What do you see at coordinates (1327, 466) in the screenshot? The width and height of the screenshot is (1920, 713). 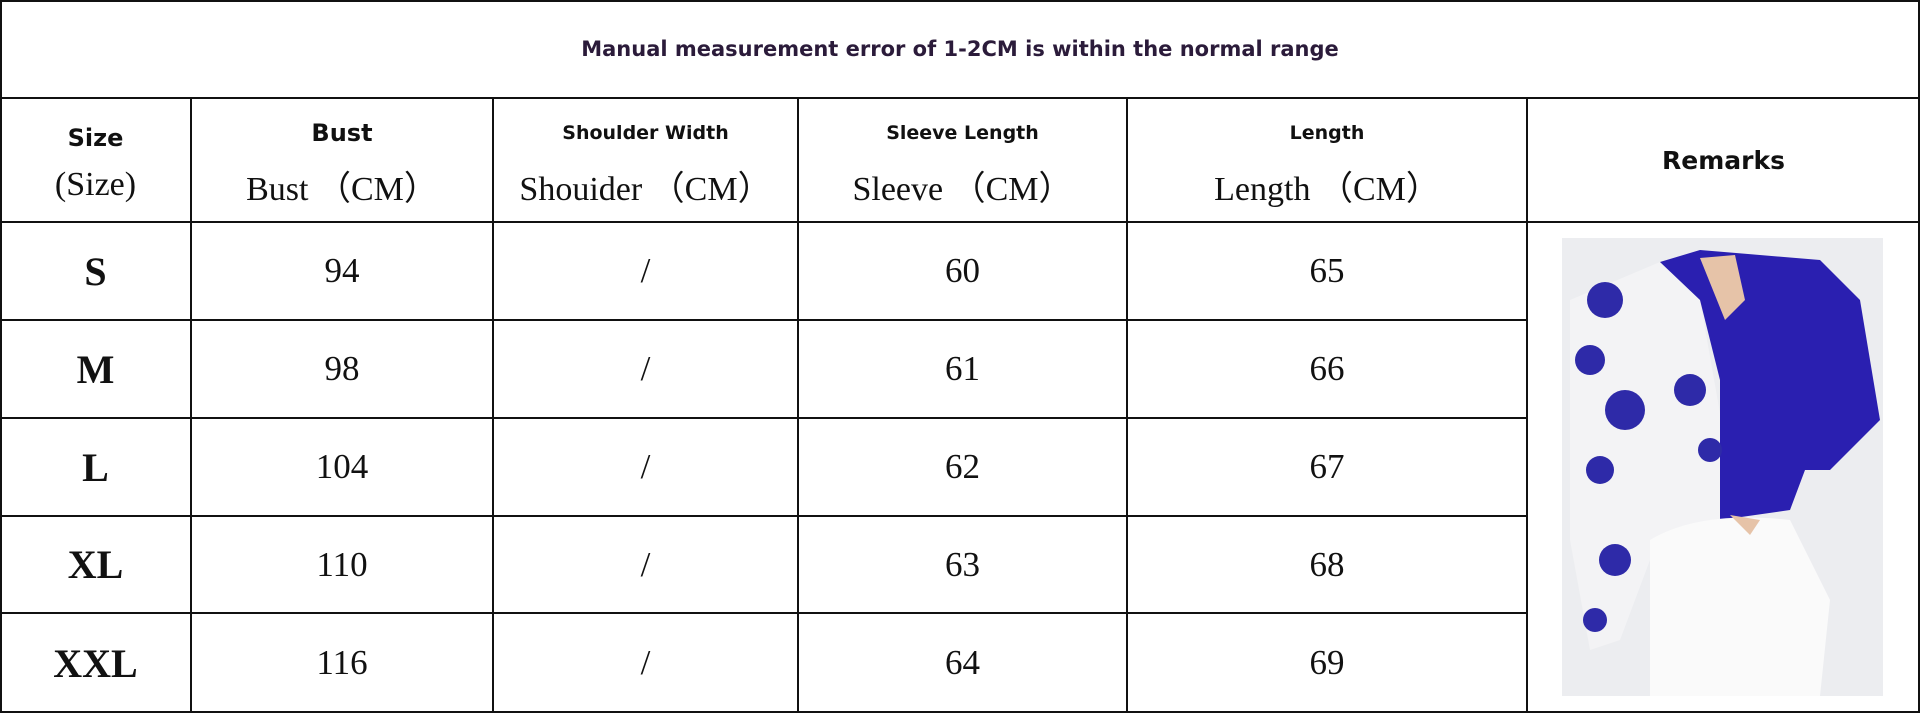 I see `measurement: 67` at bounding box center [1327, 466].